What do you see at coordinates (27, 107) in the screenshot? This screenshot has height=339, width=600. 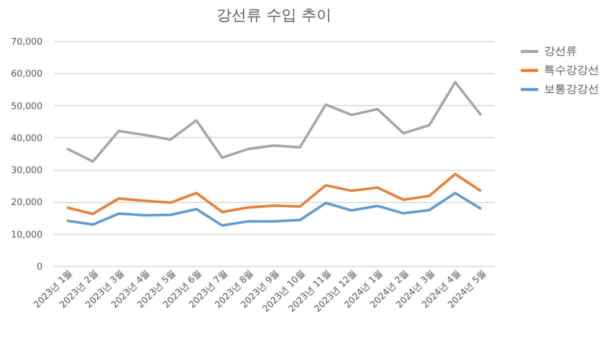 I see `y-tick-label: 50,000` at bounding box center [27, 107].